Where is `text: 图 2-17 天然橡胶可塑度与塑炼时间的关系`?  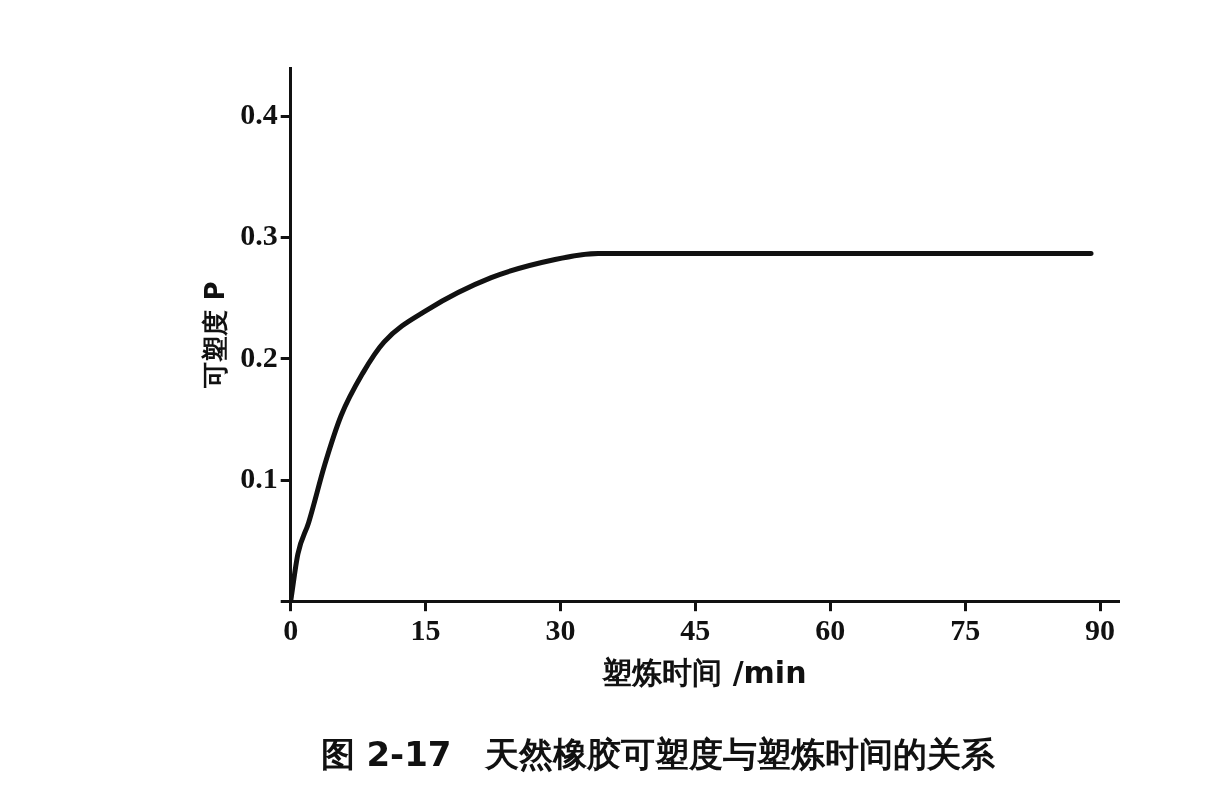 text: 图 2-17 天然橡胶可塑度与塑炼时间的关系 is located at coordinates (658, 754).